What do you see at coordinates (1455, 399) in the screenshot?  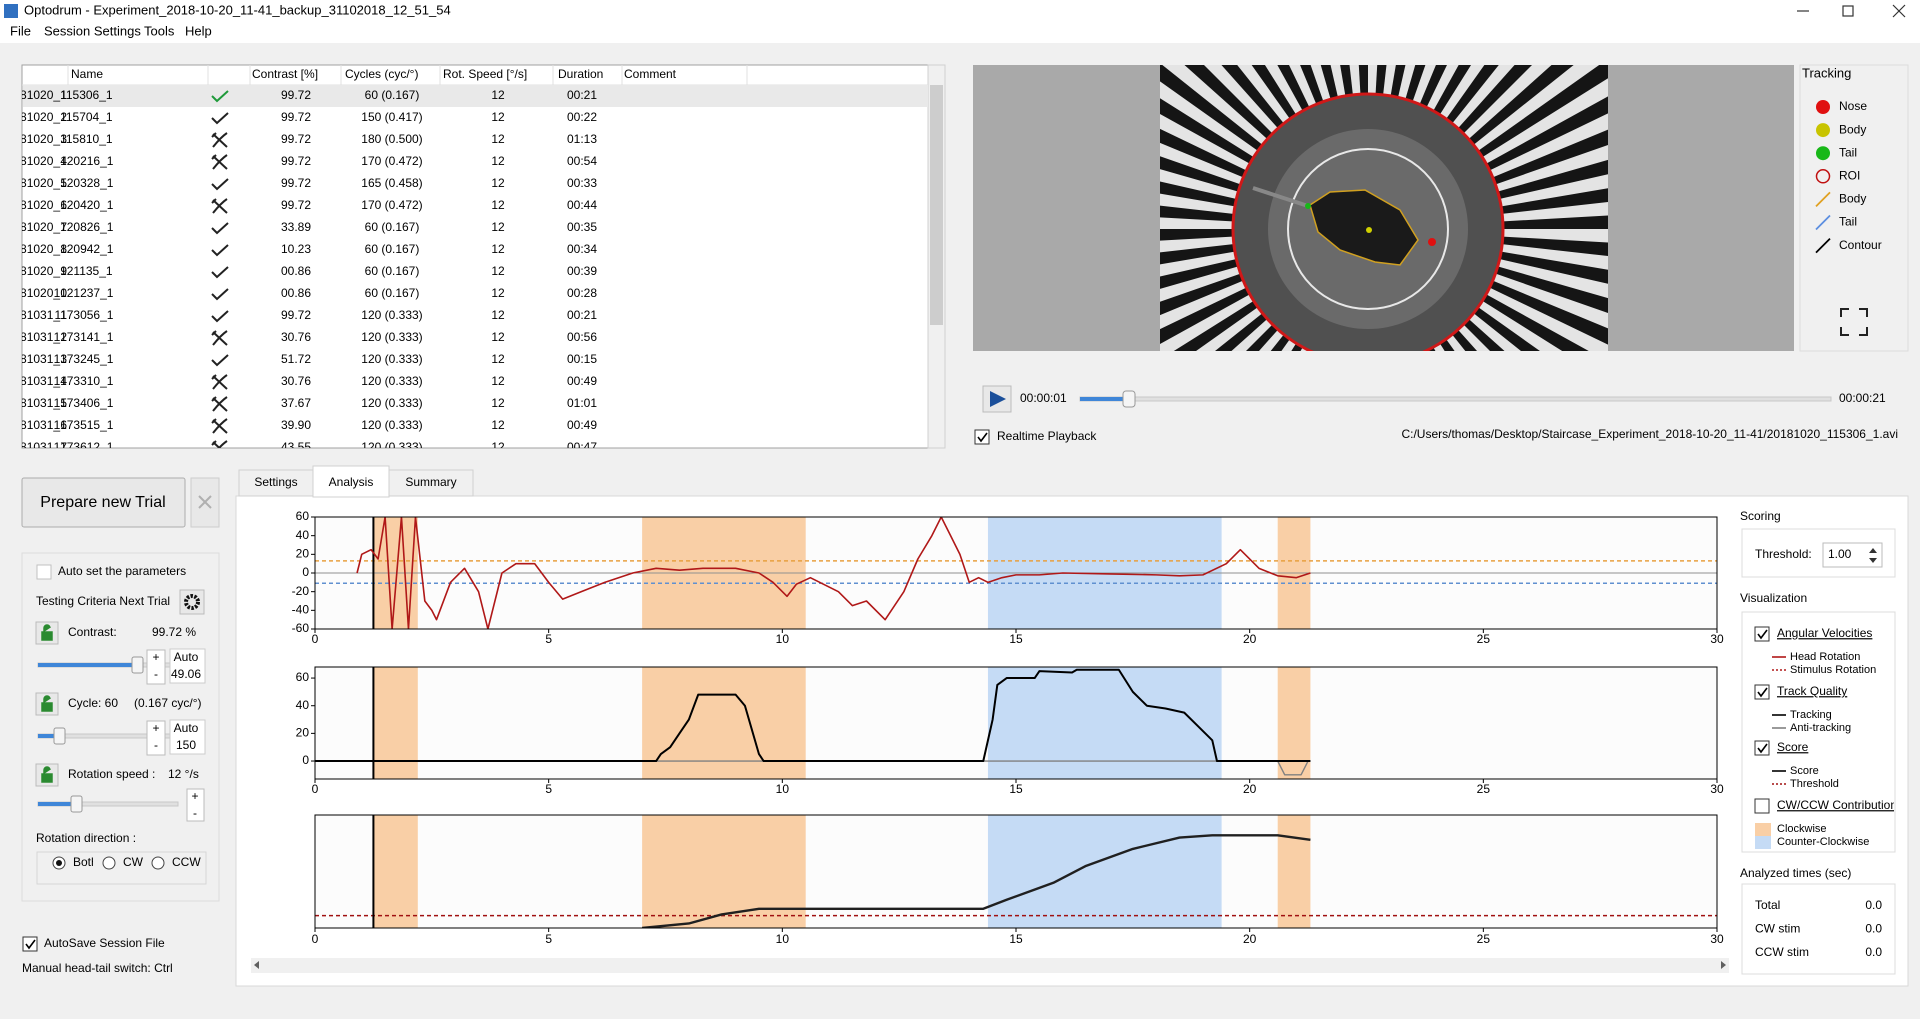 I see `seek-track` at bounding box center [1455, 399].